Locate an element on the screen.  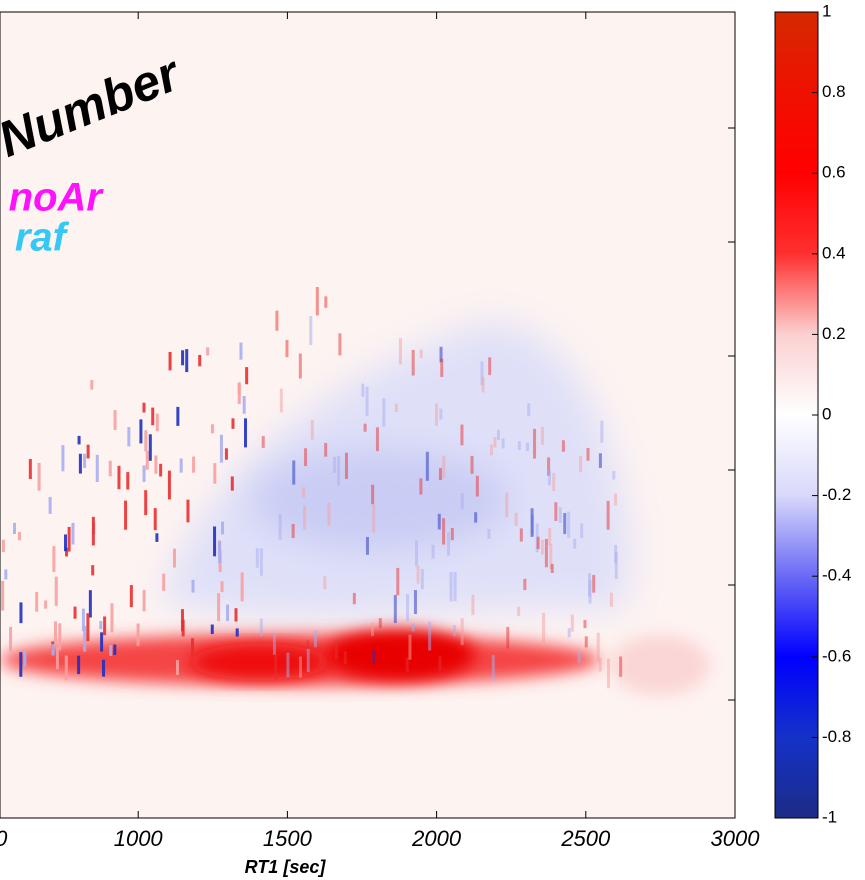
colorbar-tick-label: -0.8 is located at coordinates (836, 736).